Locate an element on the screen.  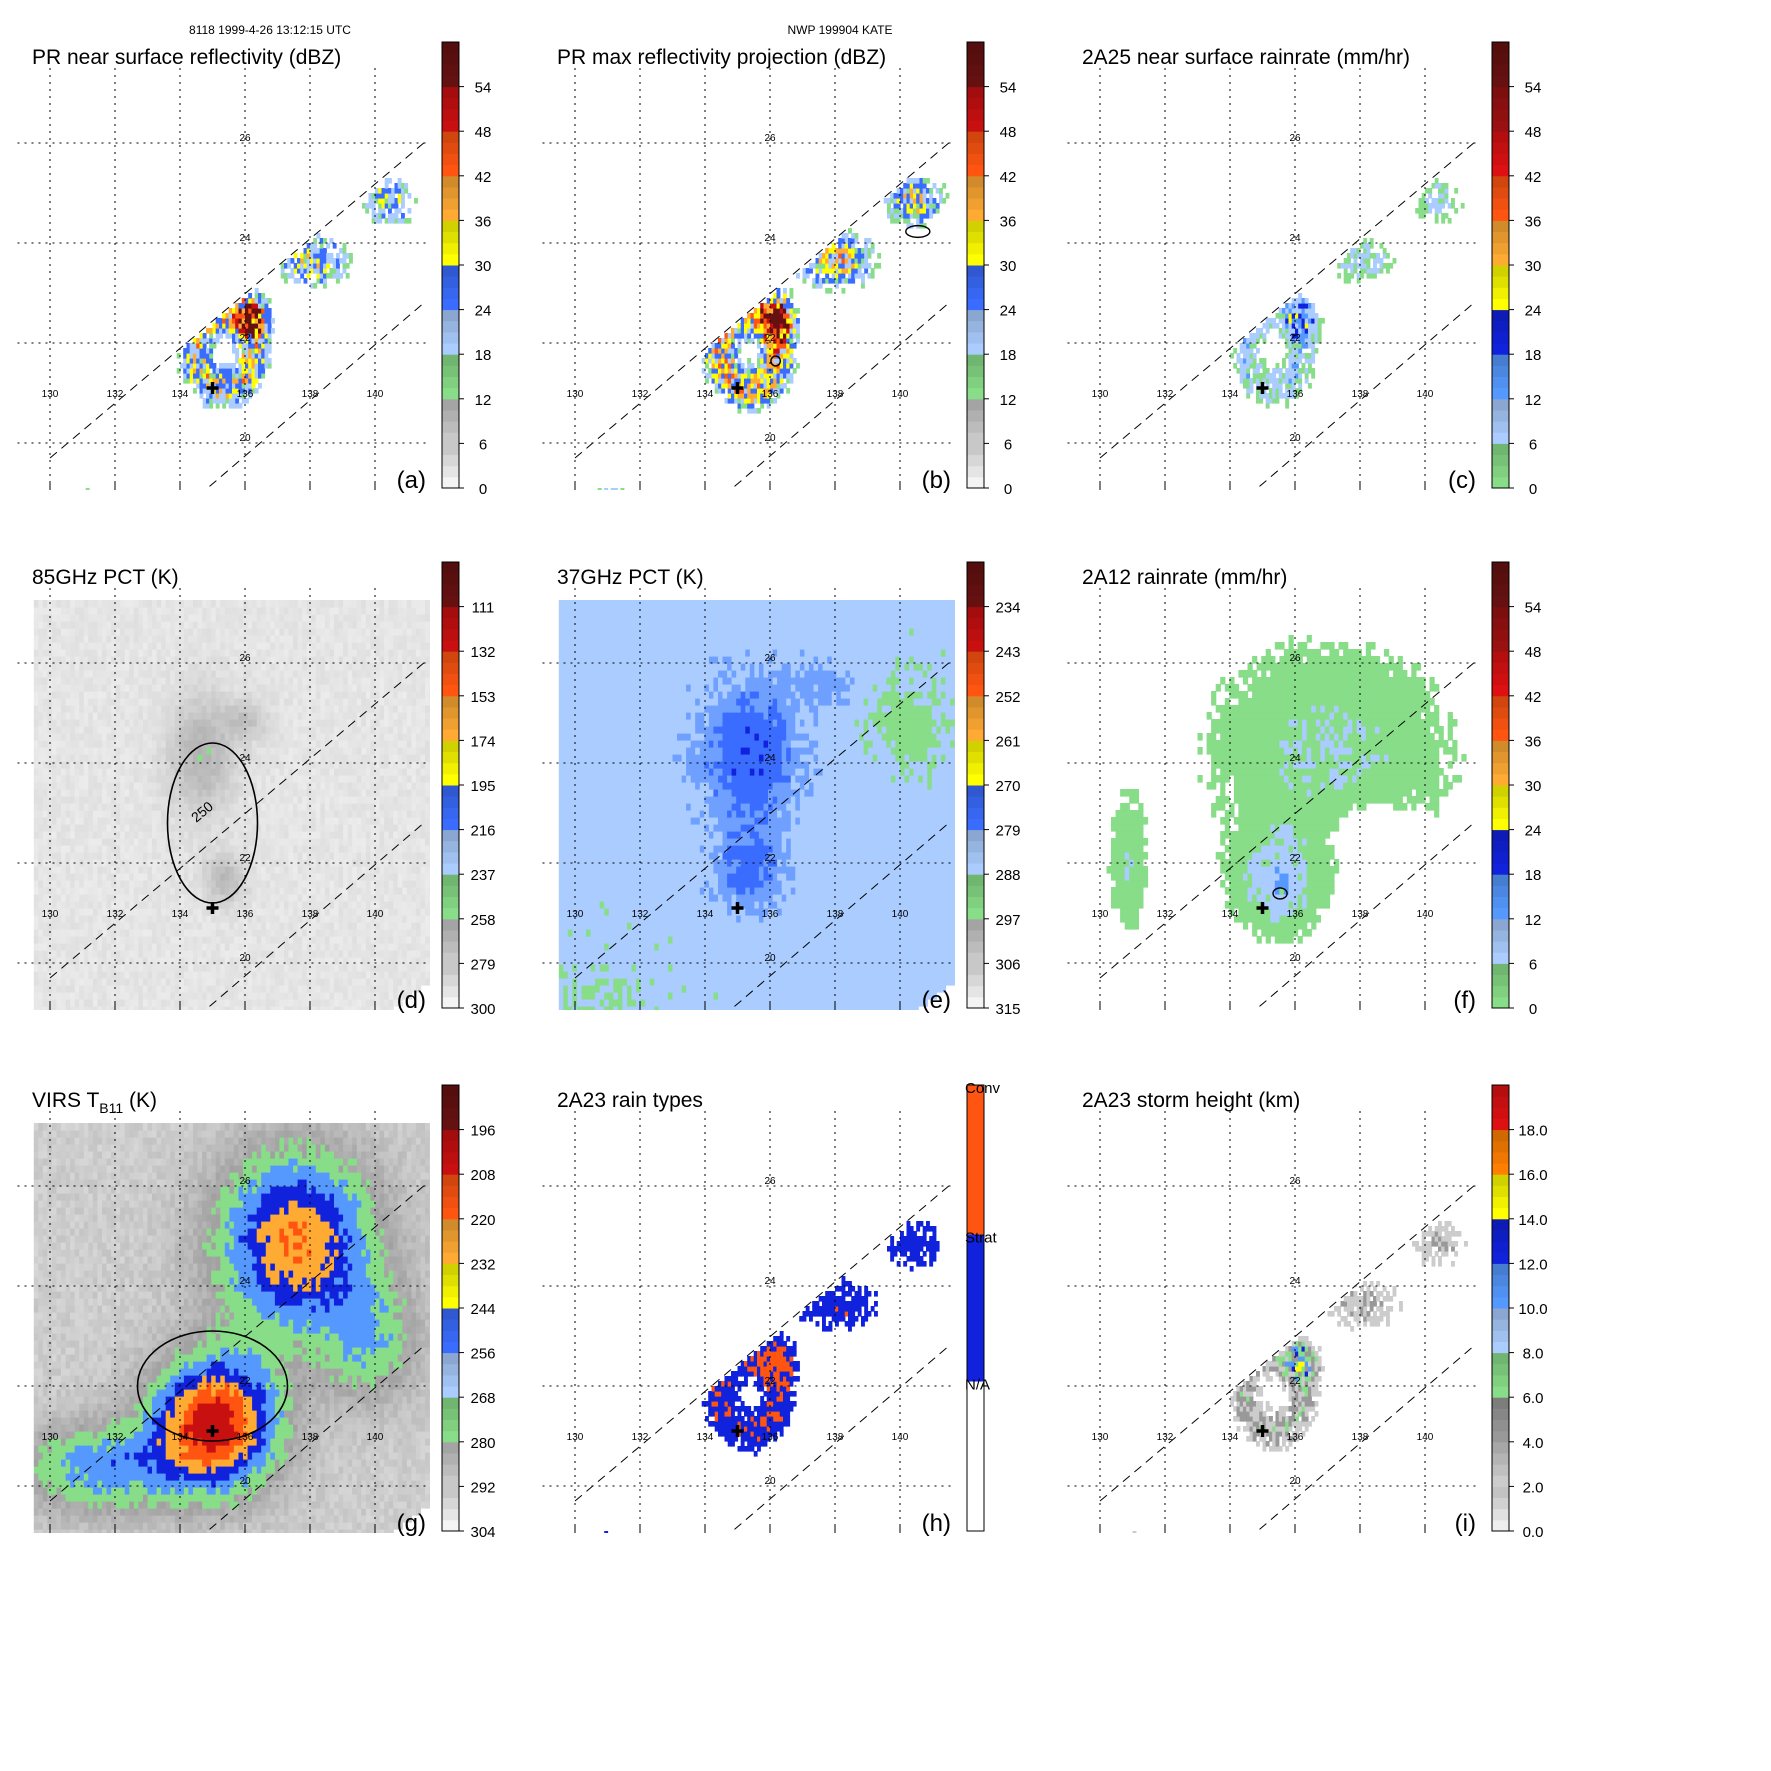
colorbar-tick-label: 24 is located at coordinates (1533, 311).